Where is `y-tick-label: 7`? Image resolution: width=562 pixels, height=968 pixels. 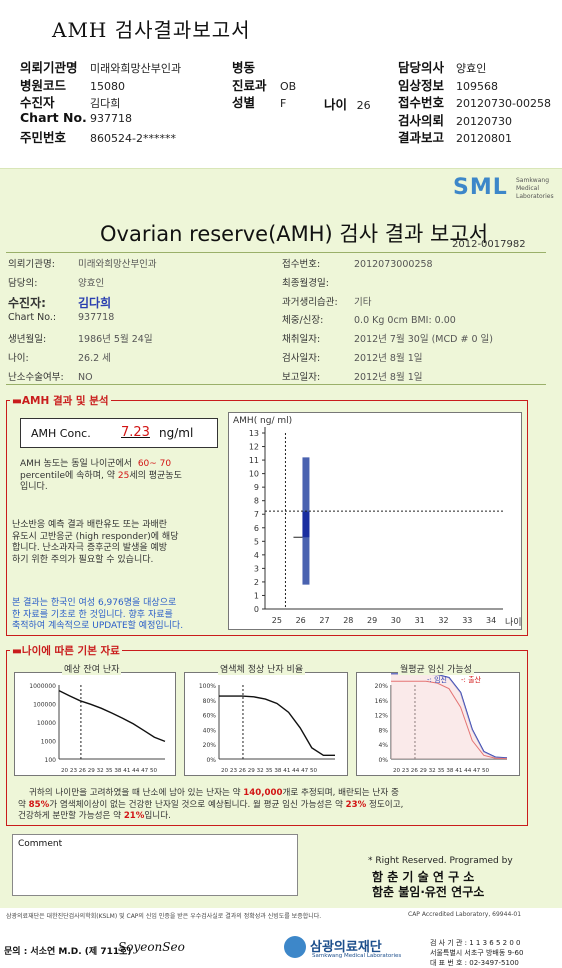 y-tick-label: 7 is located at coordinates (256, 514).